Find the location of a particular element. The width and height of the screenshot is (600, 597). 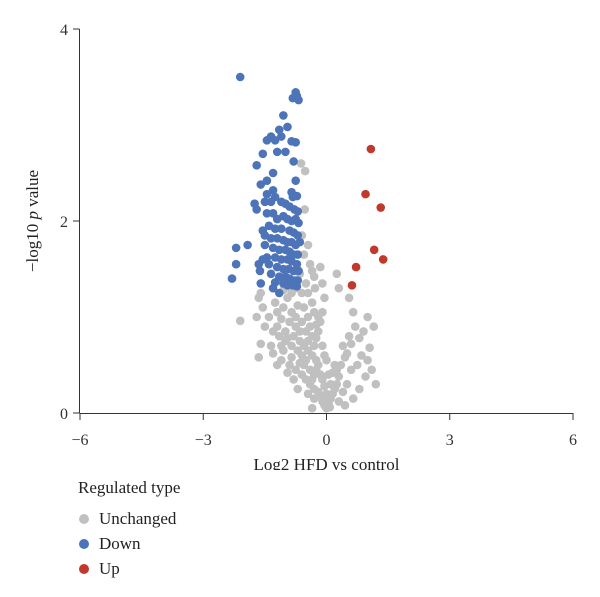

x-tick-label: −3 is located at coordinates (203, 440).